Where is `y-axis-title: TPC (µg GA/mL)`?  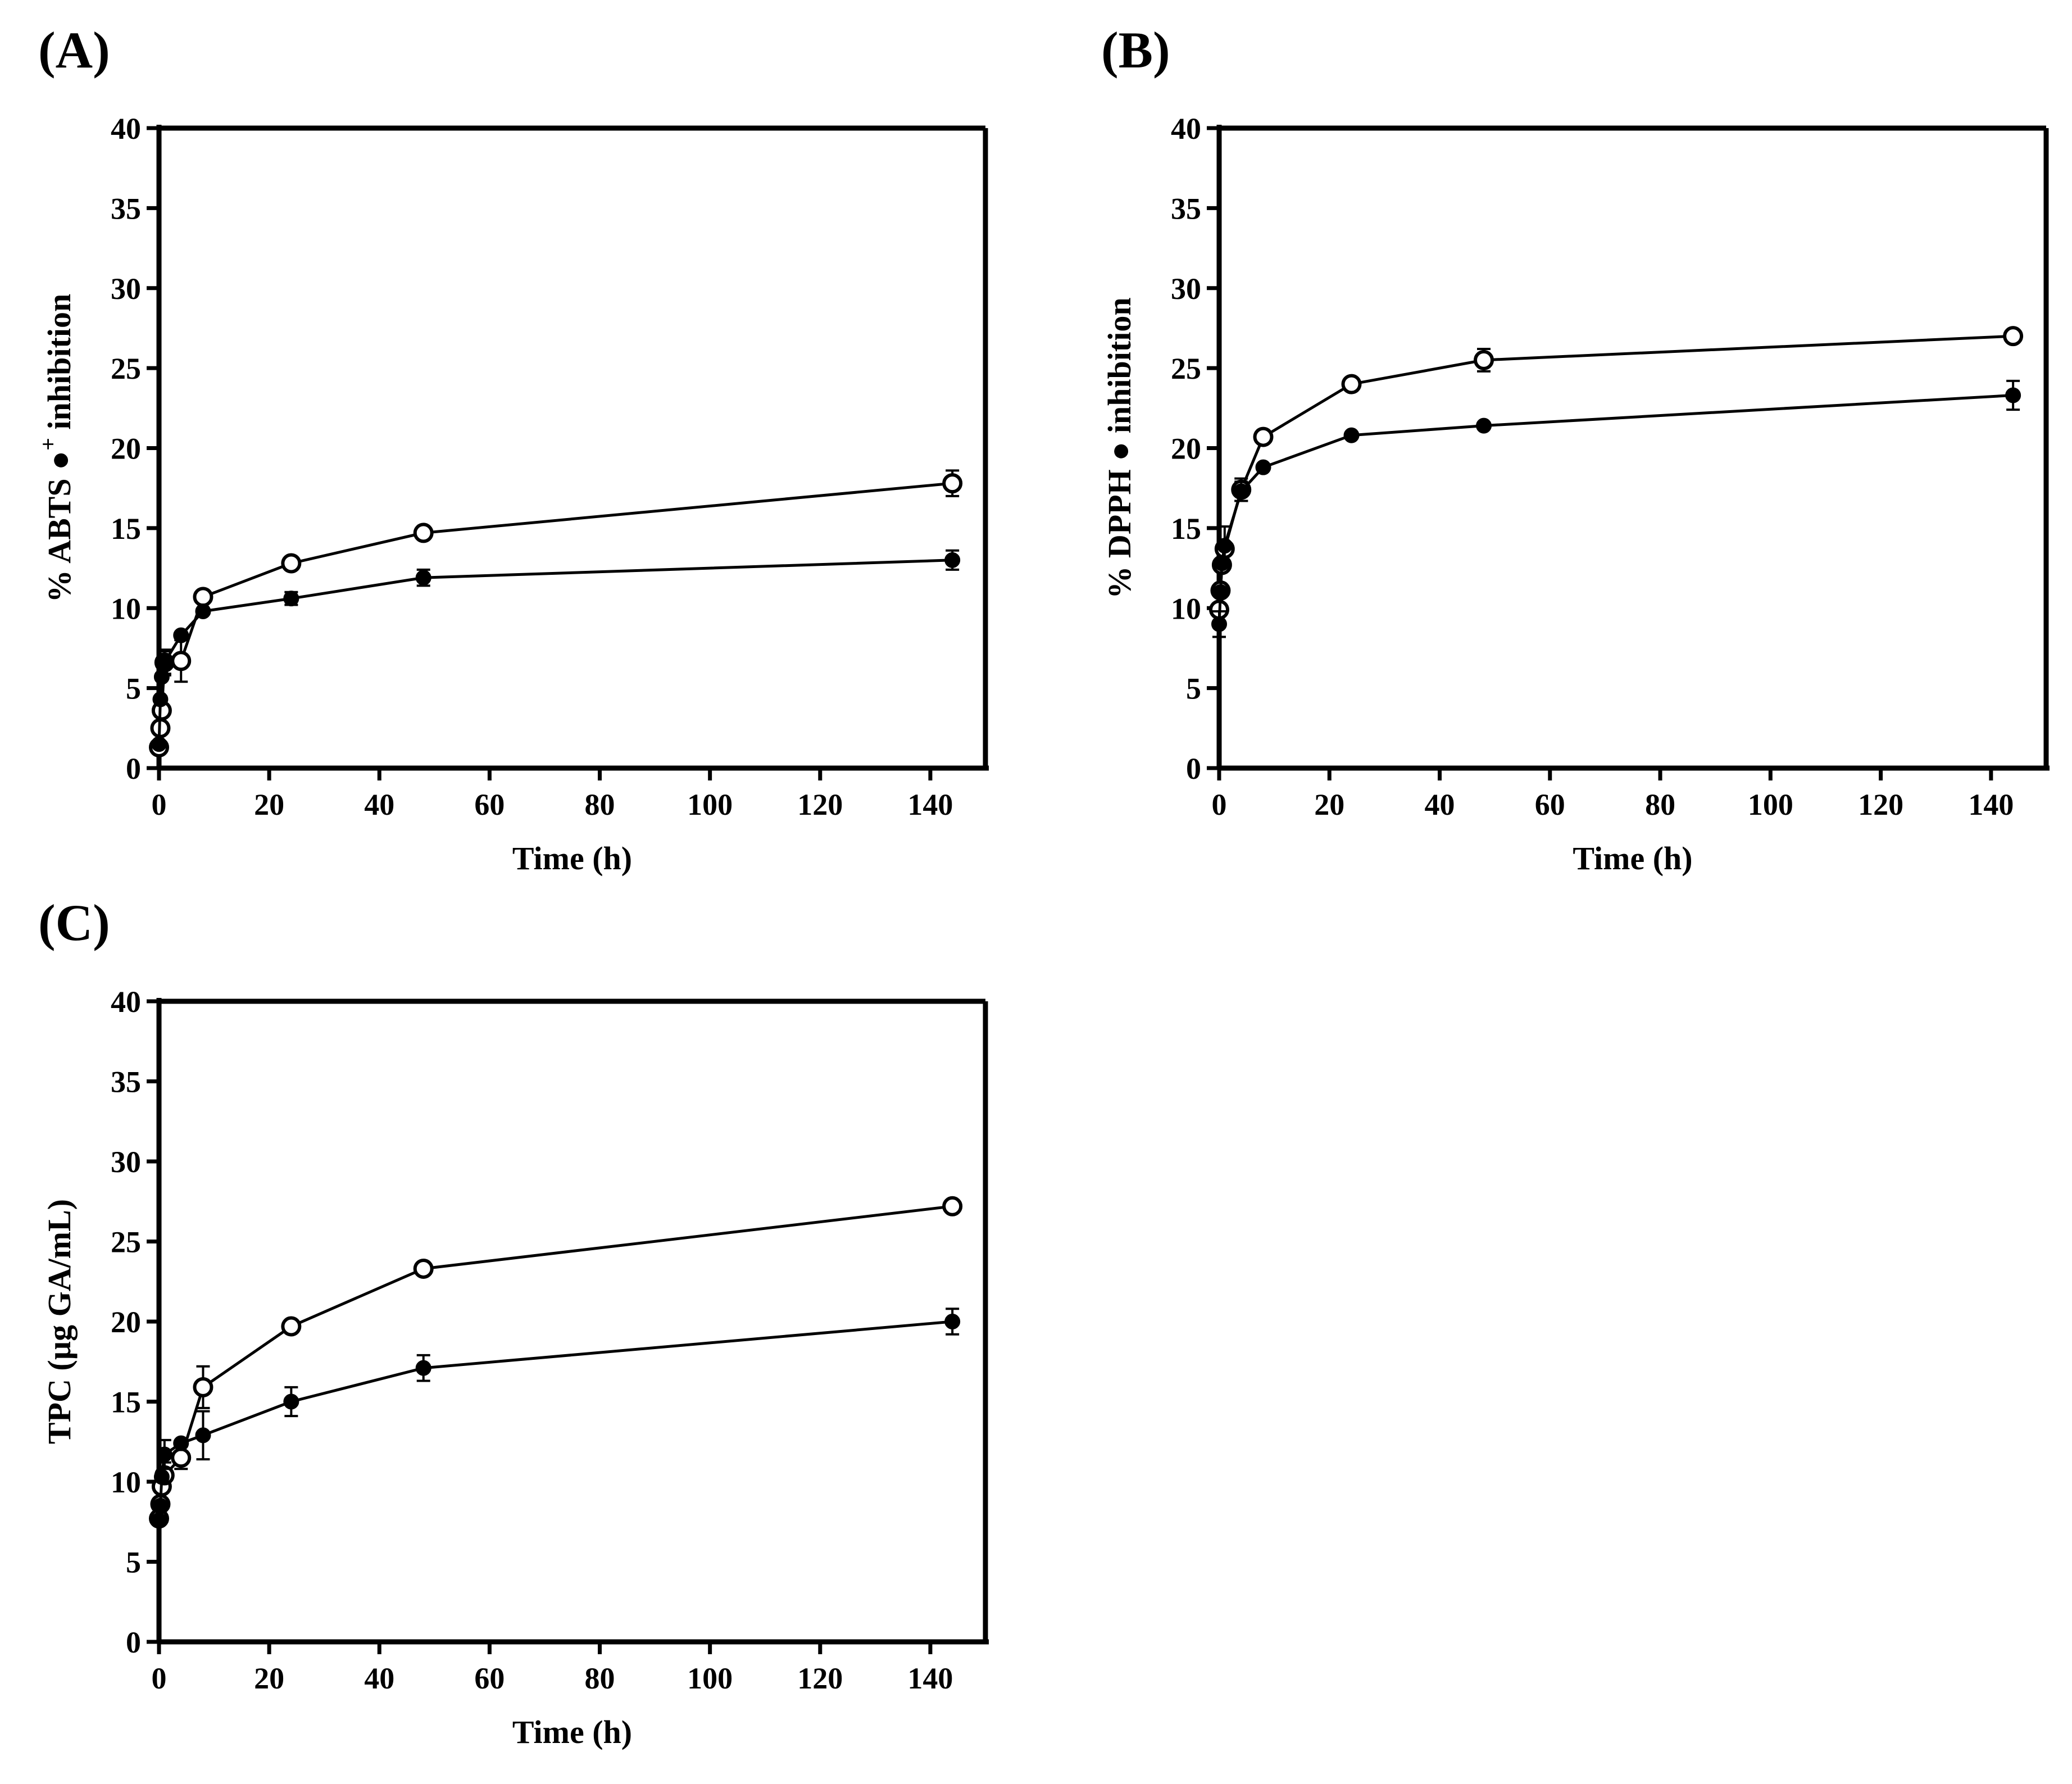 y-axis-title: TPC (µg GA/mL) is located at coordinates (59, 1321).